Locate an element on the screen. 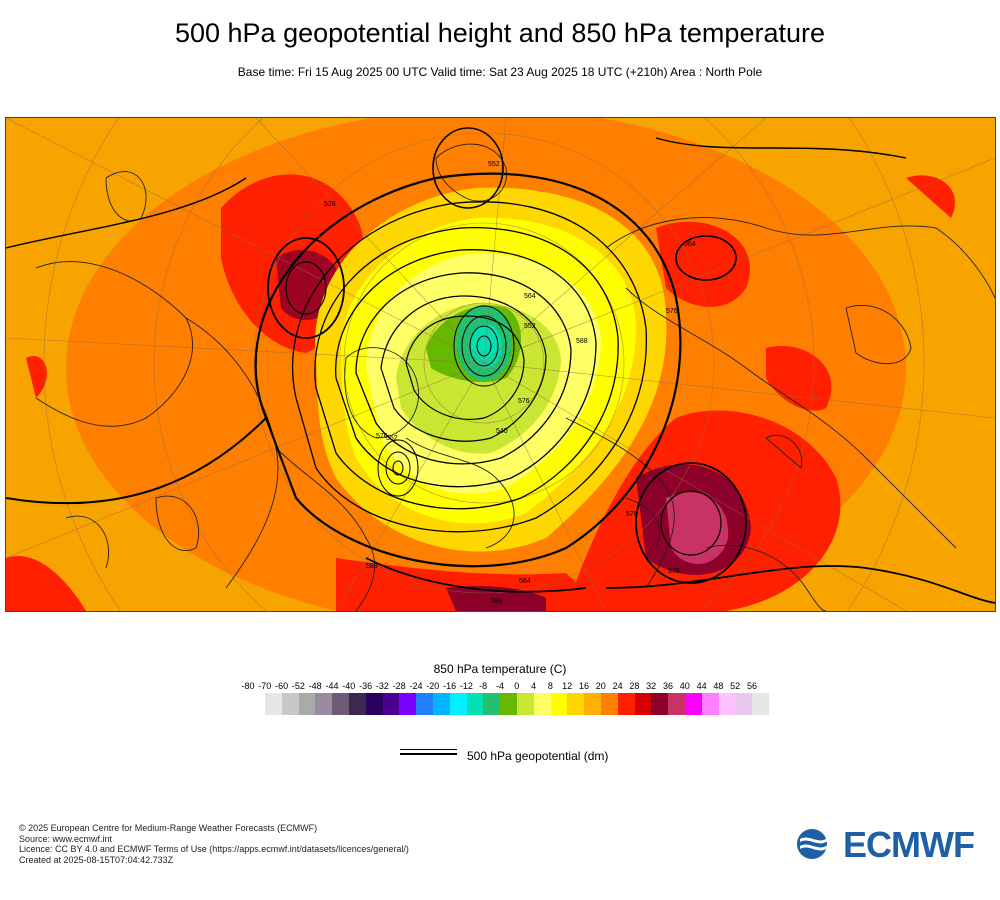  colorbar-tick-label: -32 is located at coordinates (382, 686).